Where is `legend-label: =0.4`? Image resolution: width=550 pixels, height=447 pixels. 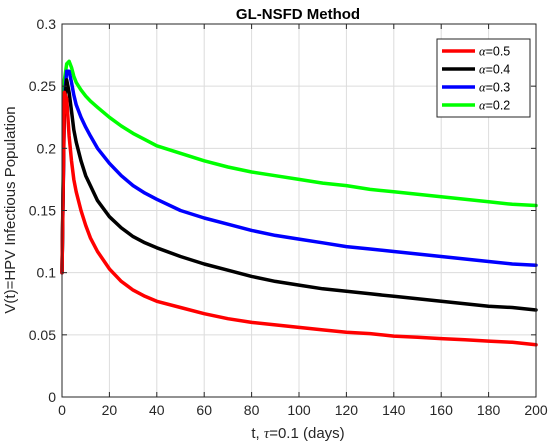 legend-label: =0.4 is located at coordinates (498, 70).